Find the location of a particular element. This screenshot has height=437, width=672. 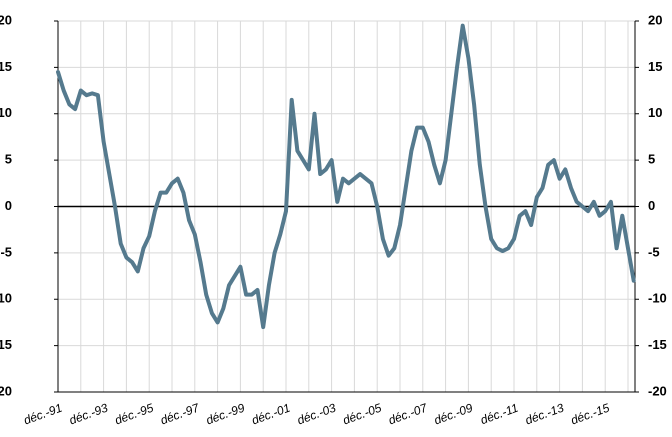

x-tick-label: déc.-09 is located at coordinates (453, 414).